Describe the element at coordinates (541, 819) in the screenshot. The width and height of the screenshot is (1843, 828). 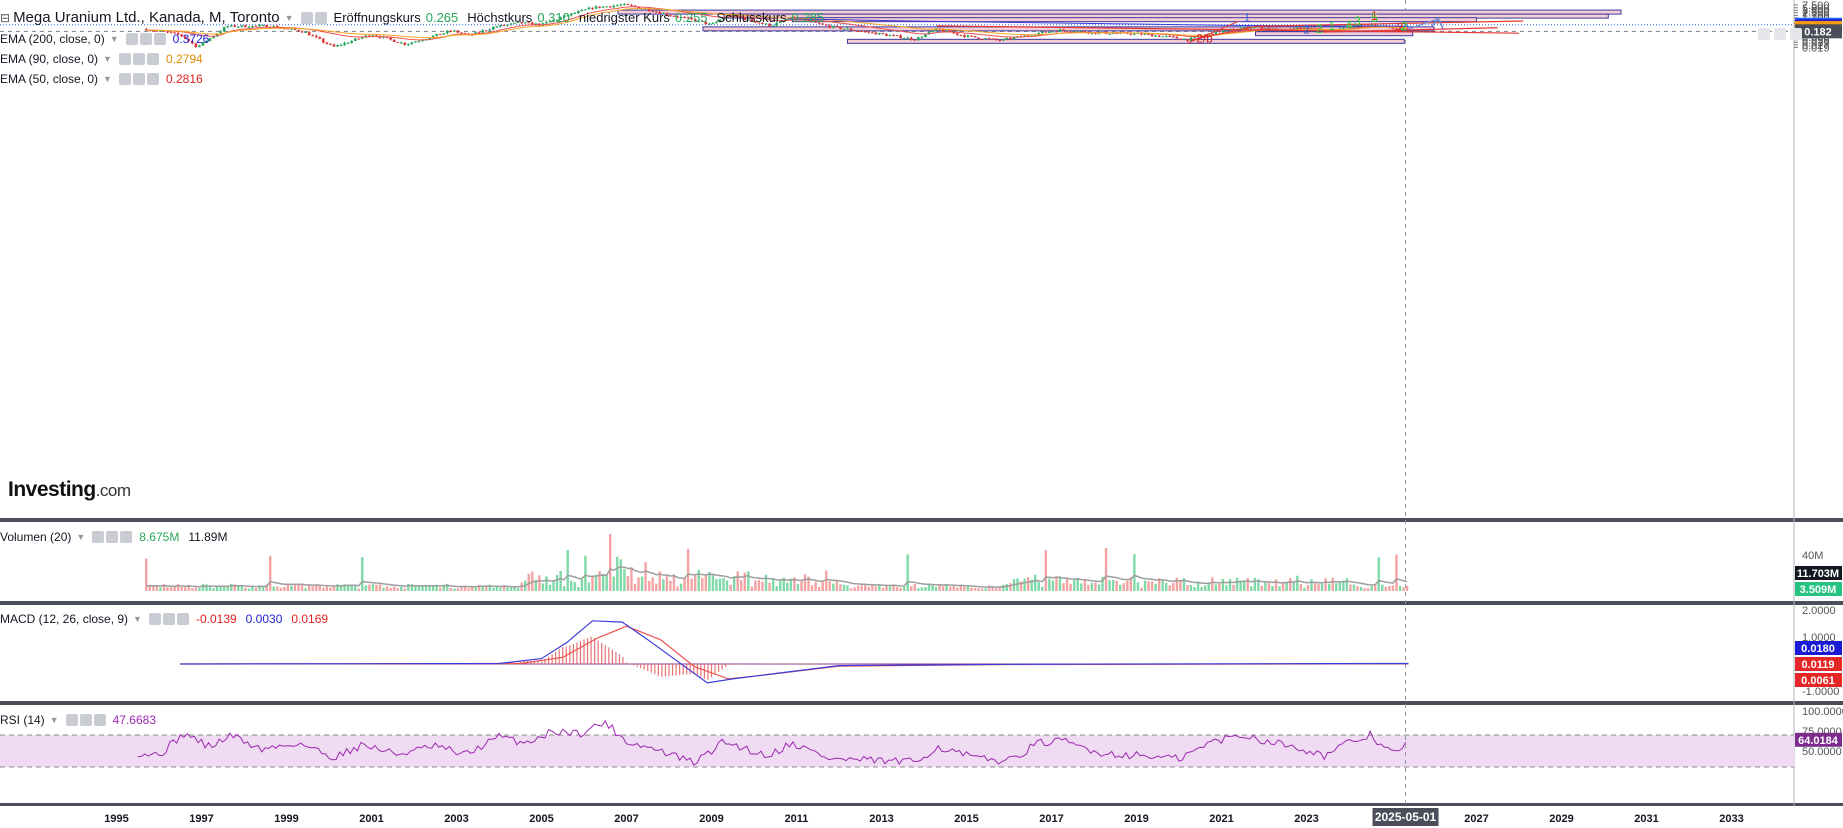
I see `time-tick-label: 2005` at that location.